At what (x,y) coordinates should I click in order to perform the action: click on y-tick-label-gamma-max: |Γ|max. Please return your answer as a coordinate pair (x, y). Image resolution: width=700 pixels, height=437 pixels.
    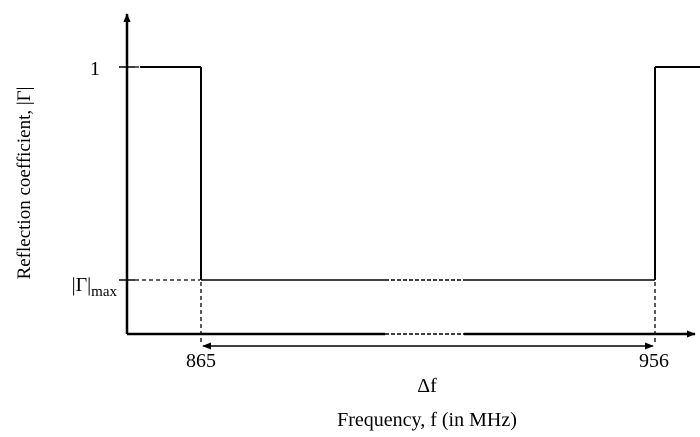
    Looking at the image, I should click on (95, 287).